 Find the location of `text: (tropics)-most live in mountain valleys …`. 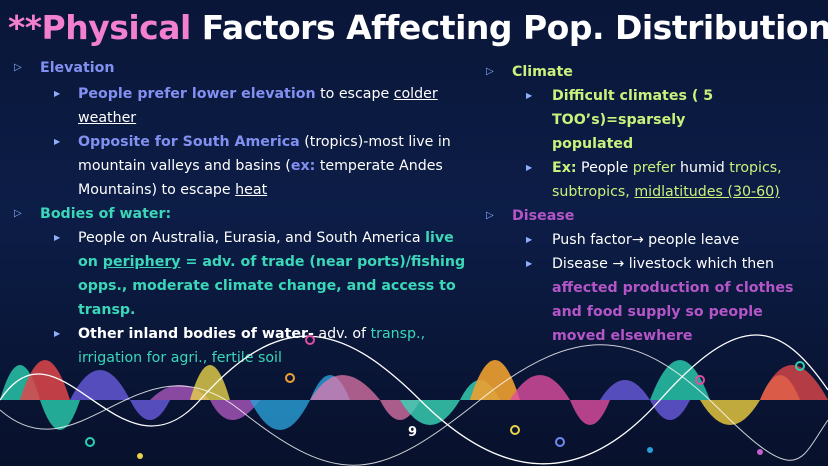

text: (tropics)-most live in mountain valleys … is located at coordinates (264, 154).